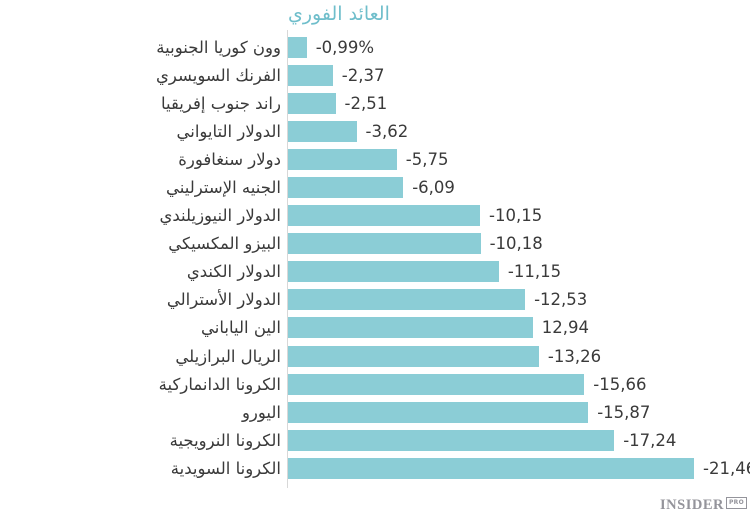 This screenshot has height=518, width=750. Describe the element at coordinates (620, 384) in the screenshot. I see `value-label: -15,66` at that location.